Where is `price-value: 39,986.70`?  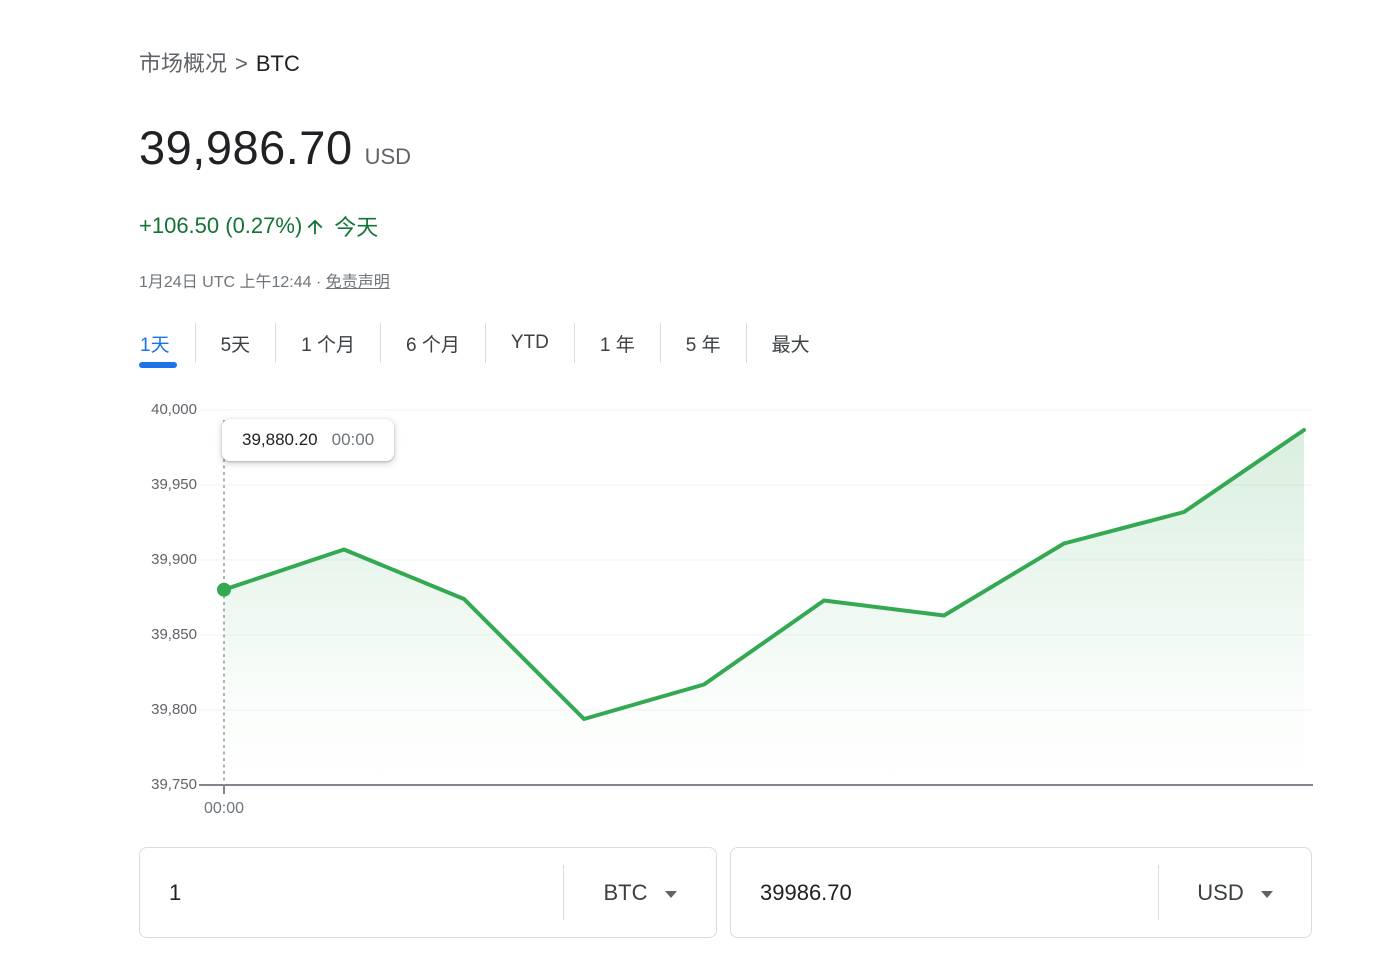 price-value: 39,986.70 is located at coordinates (246, 147).